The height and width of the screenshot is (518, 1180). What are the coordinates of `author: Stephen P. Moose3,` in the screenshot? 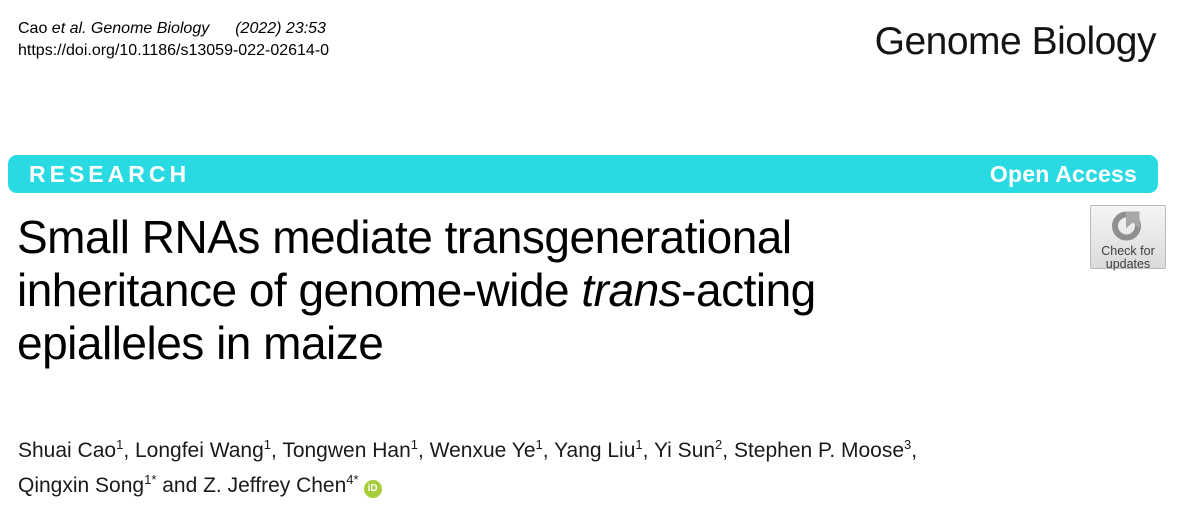 It's located at (825, 449).